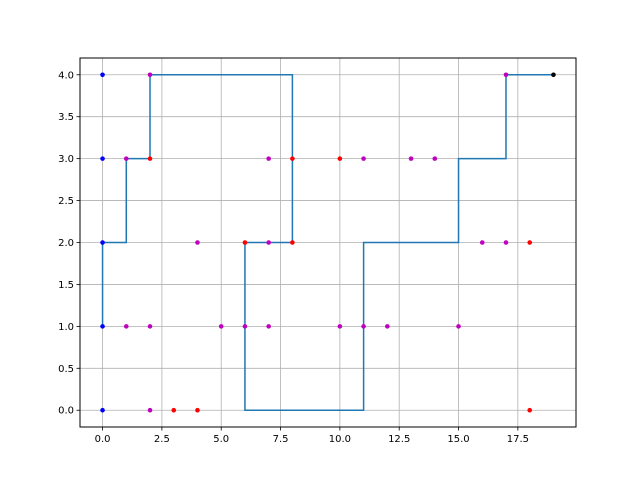 The height and width of the screenshot is (480, 640). Describe the element at coordinates (340, 439) in the screenshot. I see `x-tick-label: 10.0` at that location.